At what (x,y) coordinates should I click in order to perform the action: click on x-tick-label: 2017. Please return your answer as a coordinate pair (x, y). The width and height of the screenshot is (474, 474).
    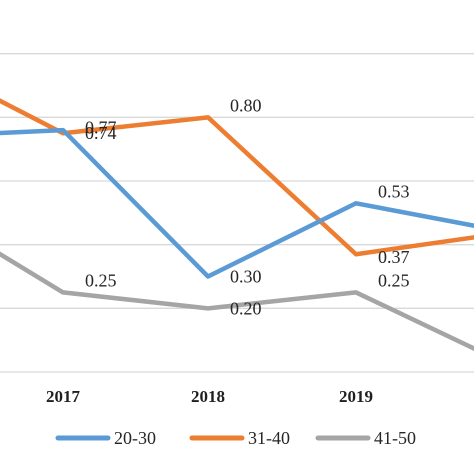
    Looking at the image, I should click on (63, 396).